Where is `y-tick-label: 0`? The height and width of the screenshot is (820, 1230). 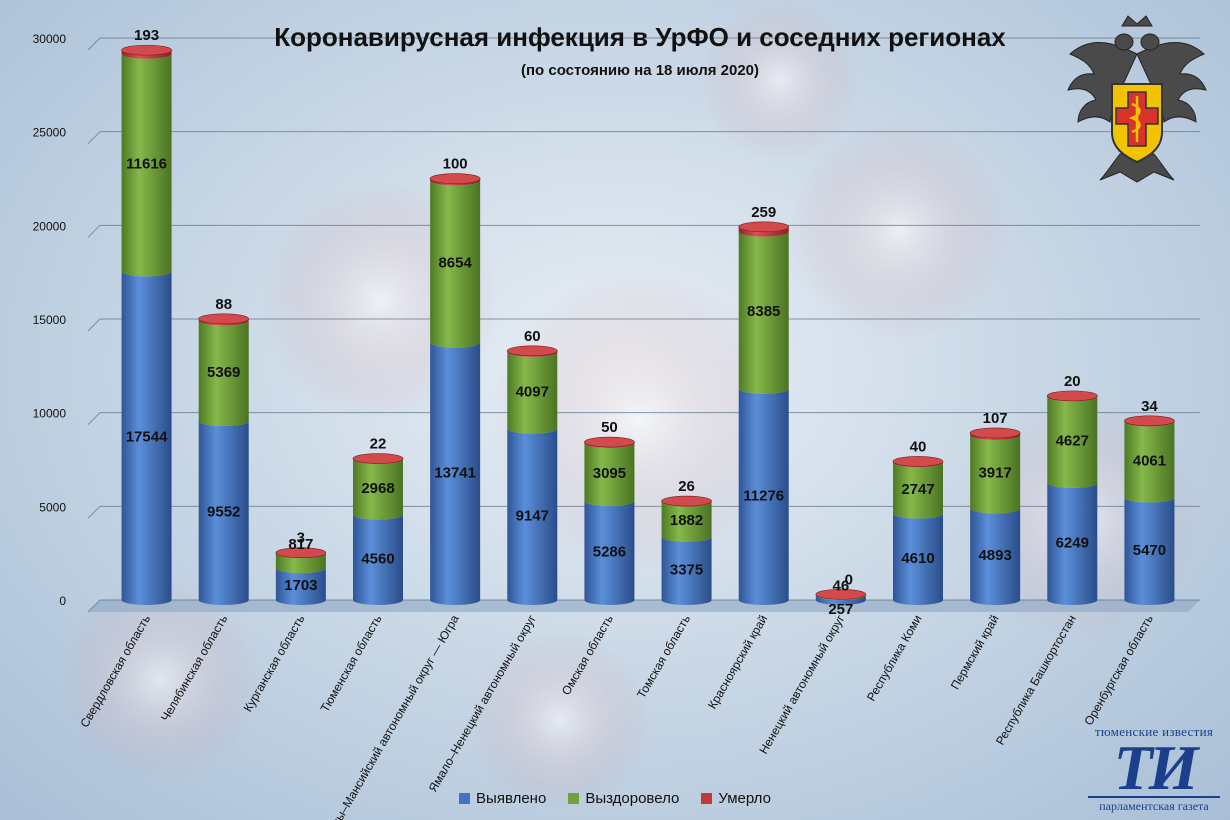
y-tick-label: 0 is located at coordinates (62, 601).